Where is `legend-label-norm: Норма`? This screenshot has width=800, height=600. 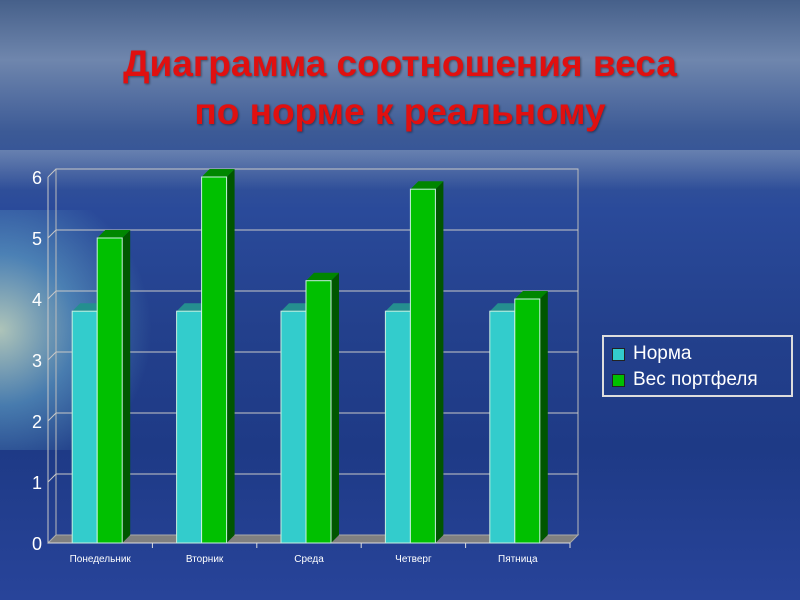 legend-label-norm: Норма is located at coordinates (662, 353).